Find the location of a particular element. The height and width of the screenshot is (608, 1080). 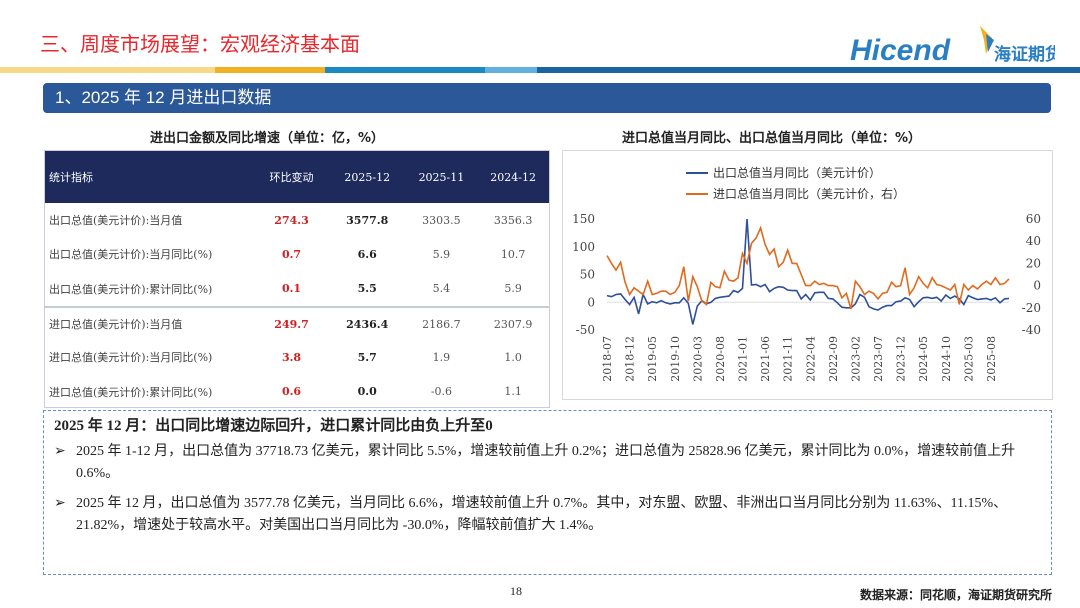

table-row: 出口总值(美元计价):当月值 274.3 3577.8 3303.5 3356.3 is located at coordinates (297, 220).